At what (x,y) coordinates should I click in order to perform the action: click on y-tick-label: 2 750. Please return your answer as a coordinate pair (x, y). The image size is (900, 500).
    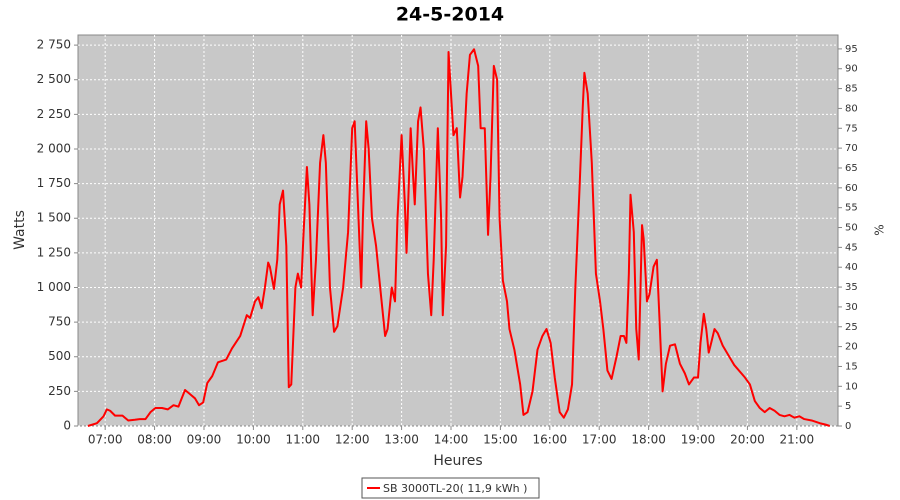
    Looking at the image, I should click on (54, 45).